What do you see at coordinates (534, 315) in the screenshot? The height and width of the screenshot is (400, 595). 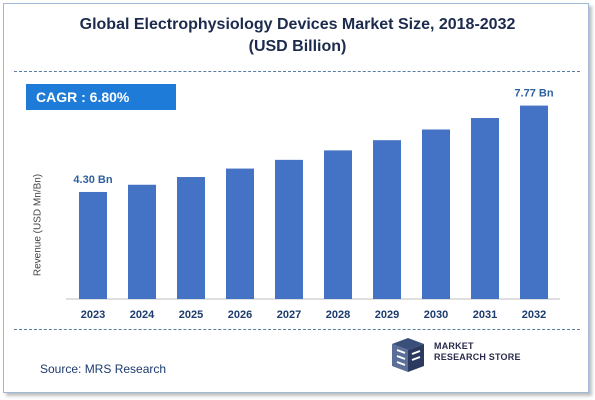 I see `x-tick-2032: 2032` at bounding box center [534, 315].